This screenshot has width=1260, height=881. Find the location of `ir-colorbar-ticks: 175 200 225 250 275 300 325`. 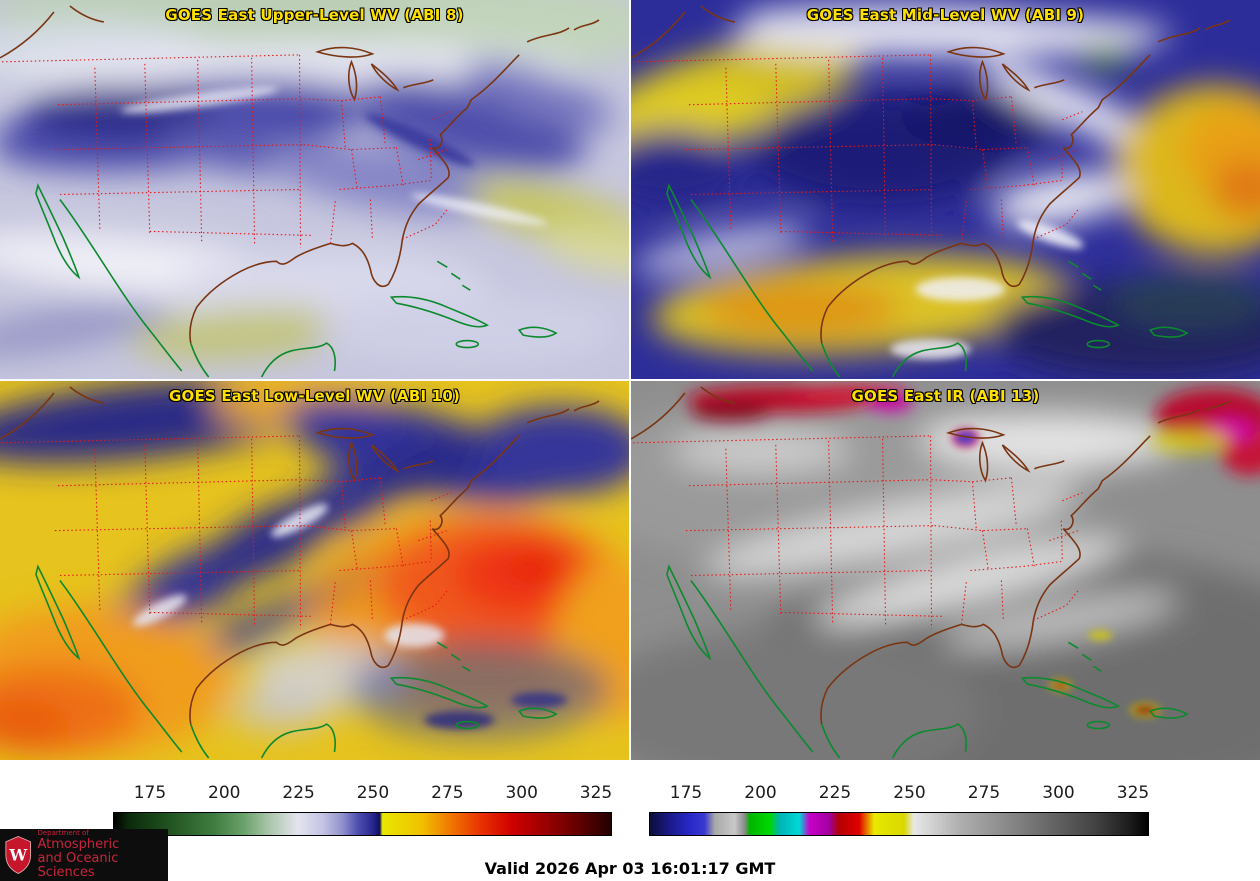

ir-colorbar-ticks: 175 200 225 250 275 300 325 is located at coordinates (899, 794).